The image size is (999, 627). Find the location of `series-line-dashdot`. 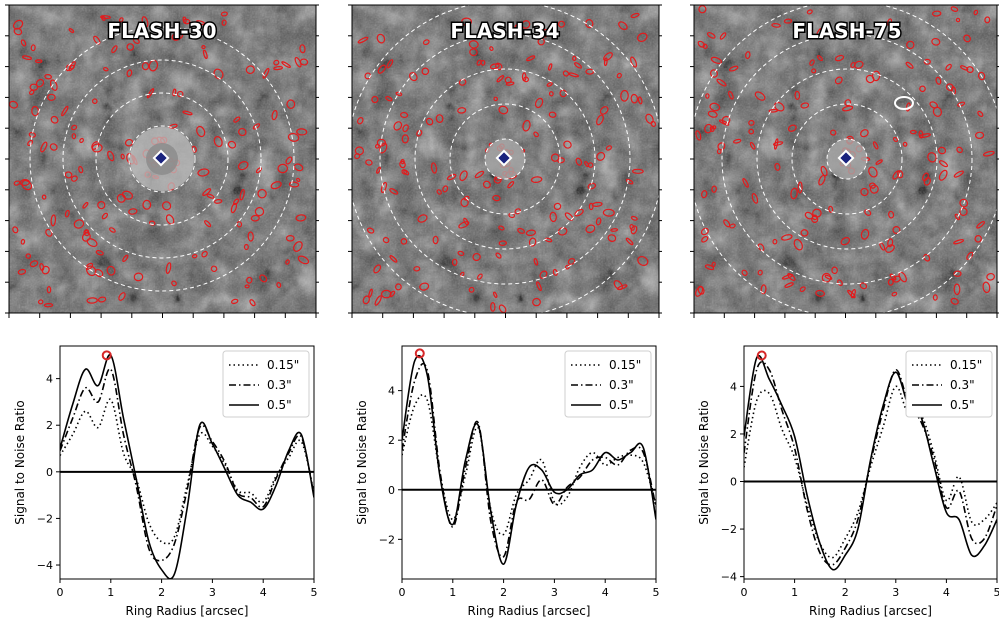

series-line-dashdot is located at coordinates (187, 465).